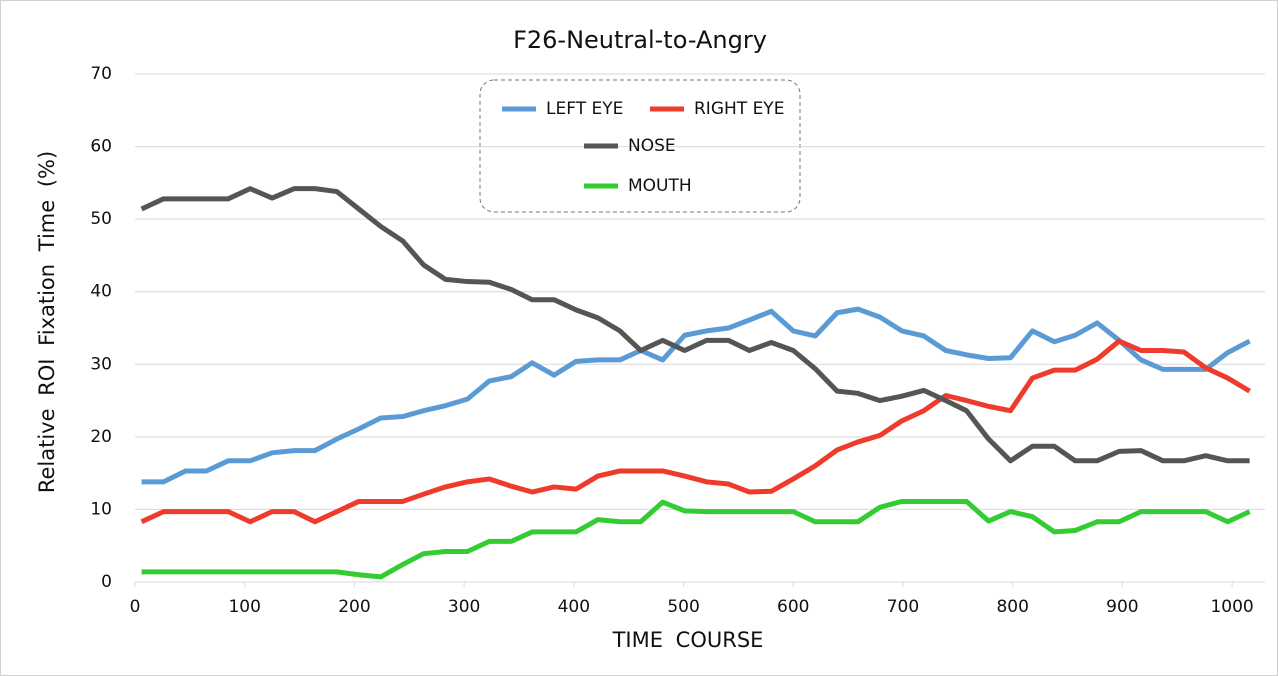 Image resolution: width=1278 pixels, height=676 pixels. I want to click on x-tick-label: 700, so click(903, 607).